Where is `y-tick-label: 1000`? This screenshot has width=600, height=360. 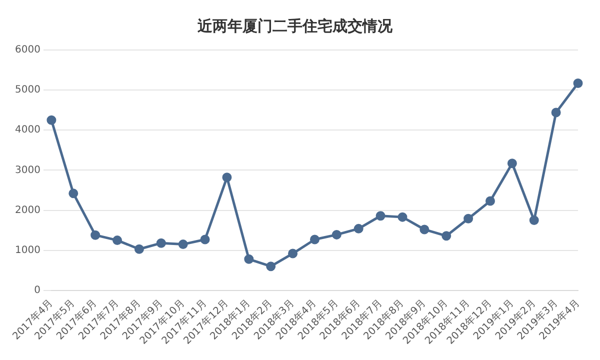
y-tick-label: 1000 is located at coordinates (27, 250).